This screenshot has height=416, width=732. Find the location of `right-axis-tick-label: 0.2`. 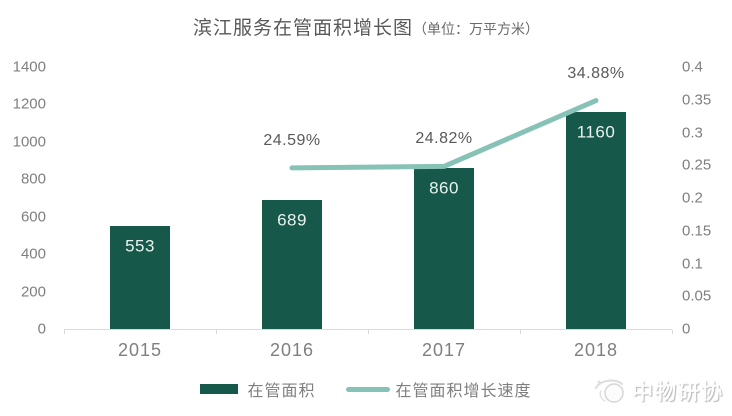

right-axis-tick-label: 0.2 is located at coordinates (692, 198).